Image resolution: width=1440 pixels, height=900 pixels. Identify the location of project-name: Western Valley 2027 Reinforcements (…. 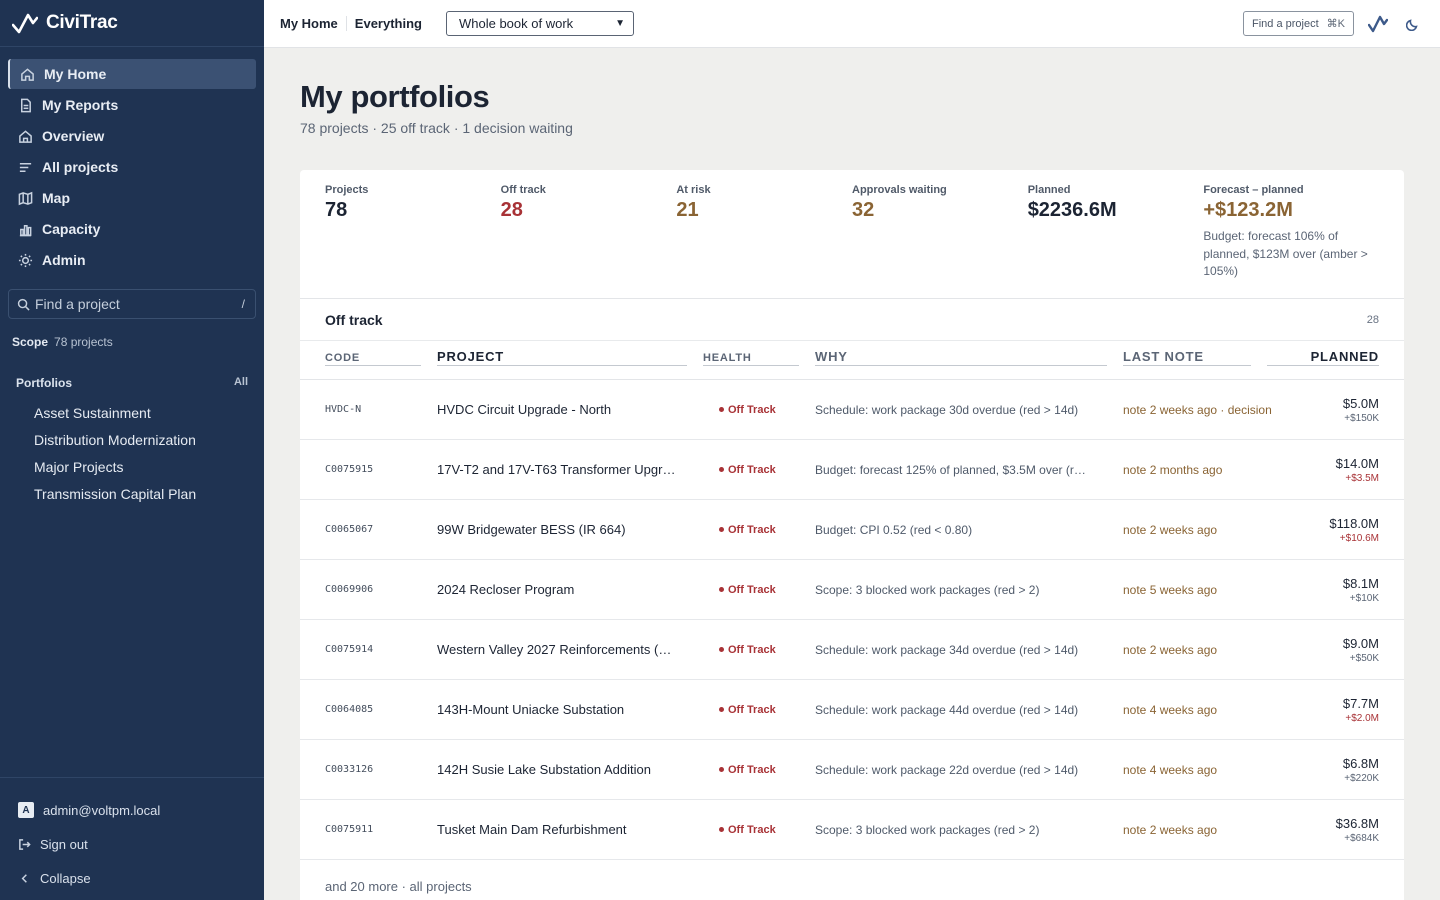
(554, 649).